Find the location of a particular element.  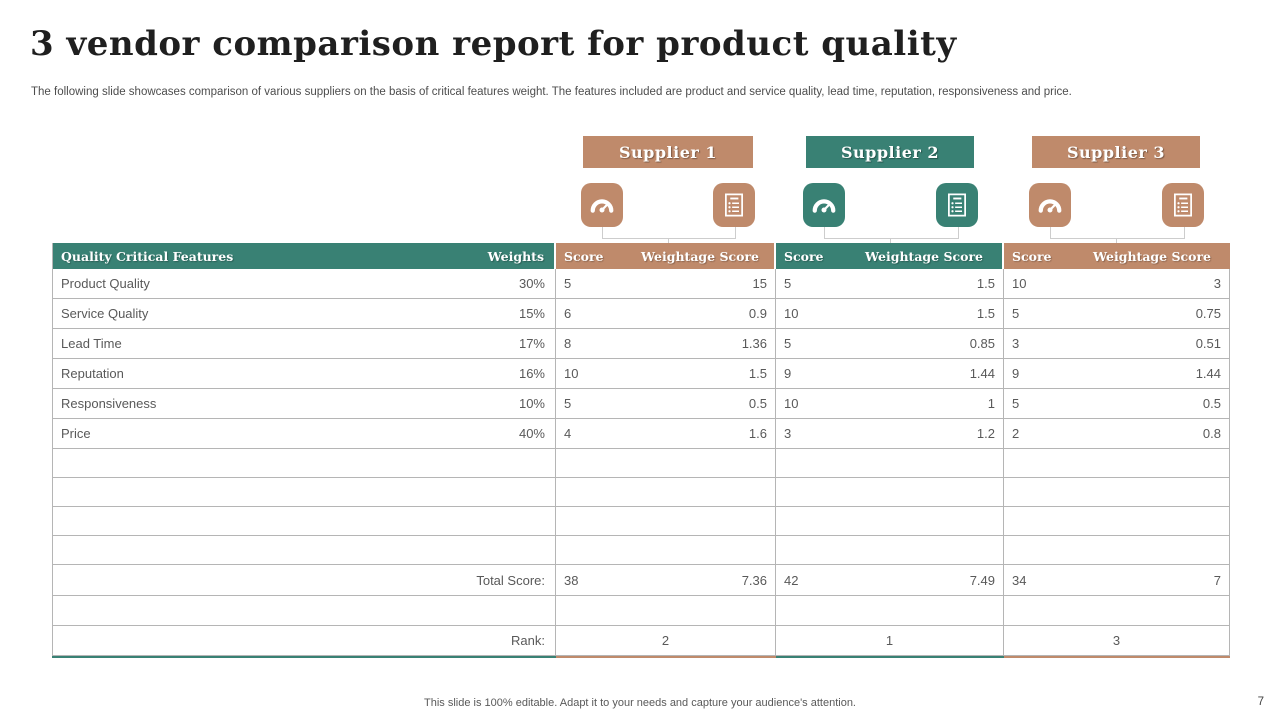

supplier-3-header-cell: Score Weightage Score is located at coordinates (1117, 256).